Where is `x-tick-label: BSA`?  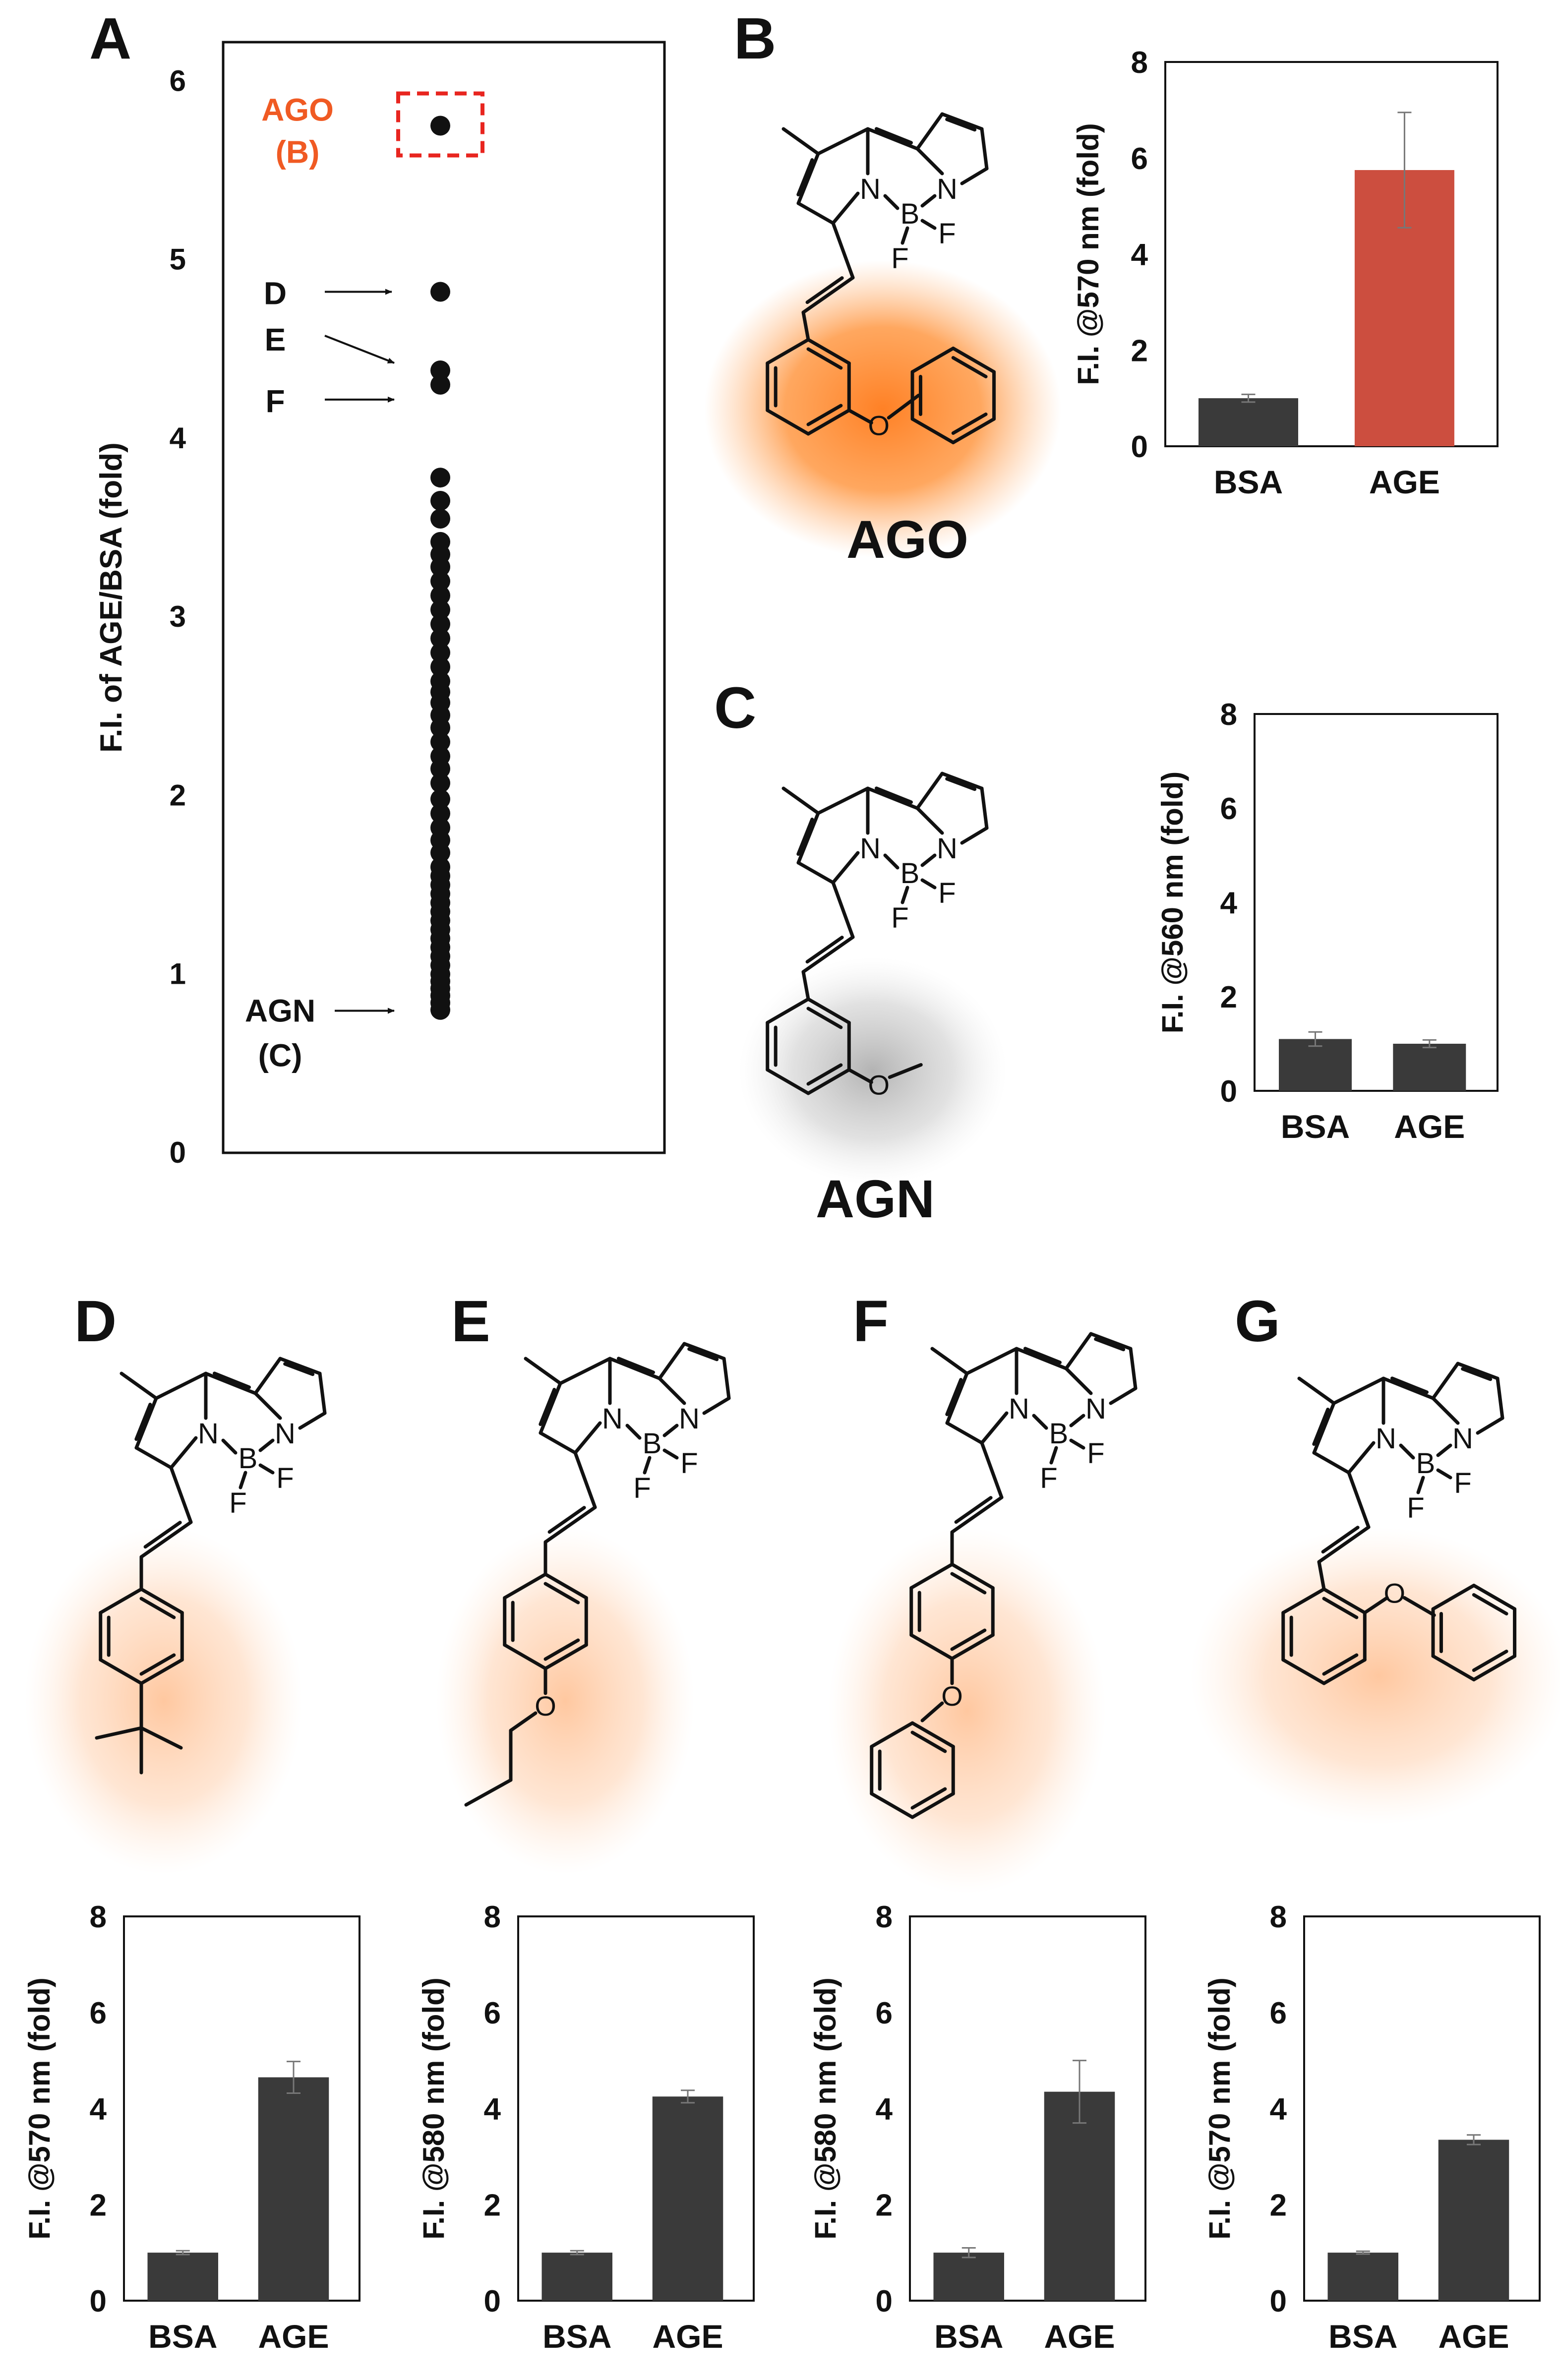
x-tick-label: BSA is located at coordinates (1362, 2336).